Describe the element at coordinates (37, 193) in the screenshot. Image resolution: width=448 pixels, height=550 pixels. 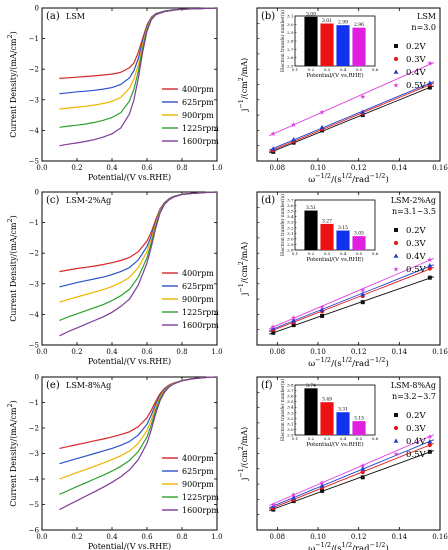
I see `y-tick-label: 0` at that location.